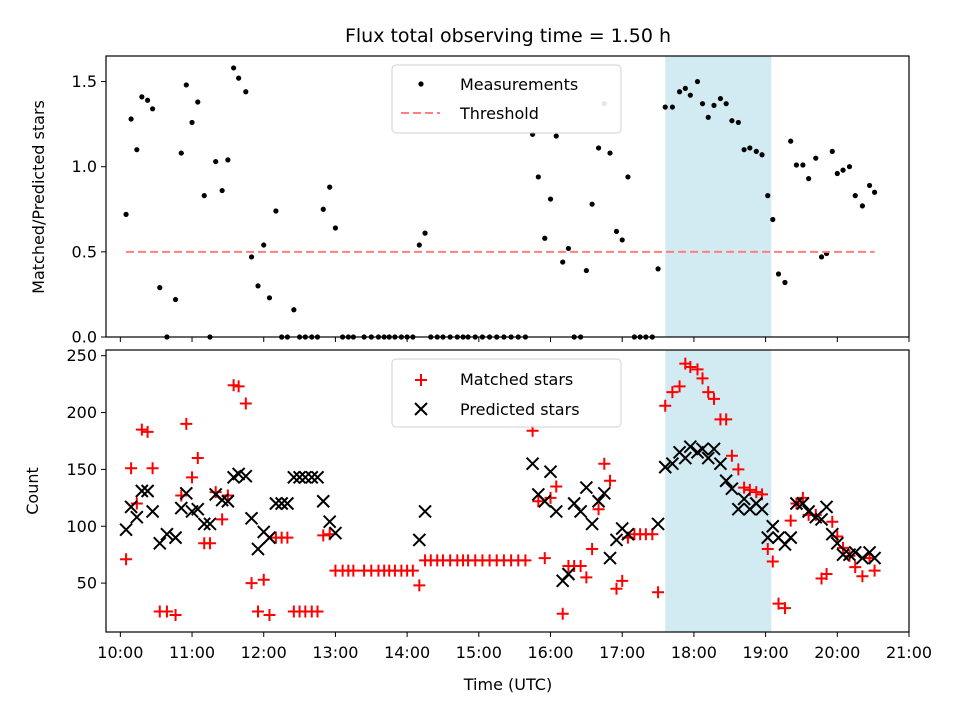 The image size is (960, 725). I want to click on x-tick-label: 13:00, so click(335, 652).